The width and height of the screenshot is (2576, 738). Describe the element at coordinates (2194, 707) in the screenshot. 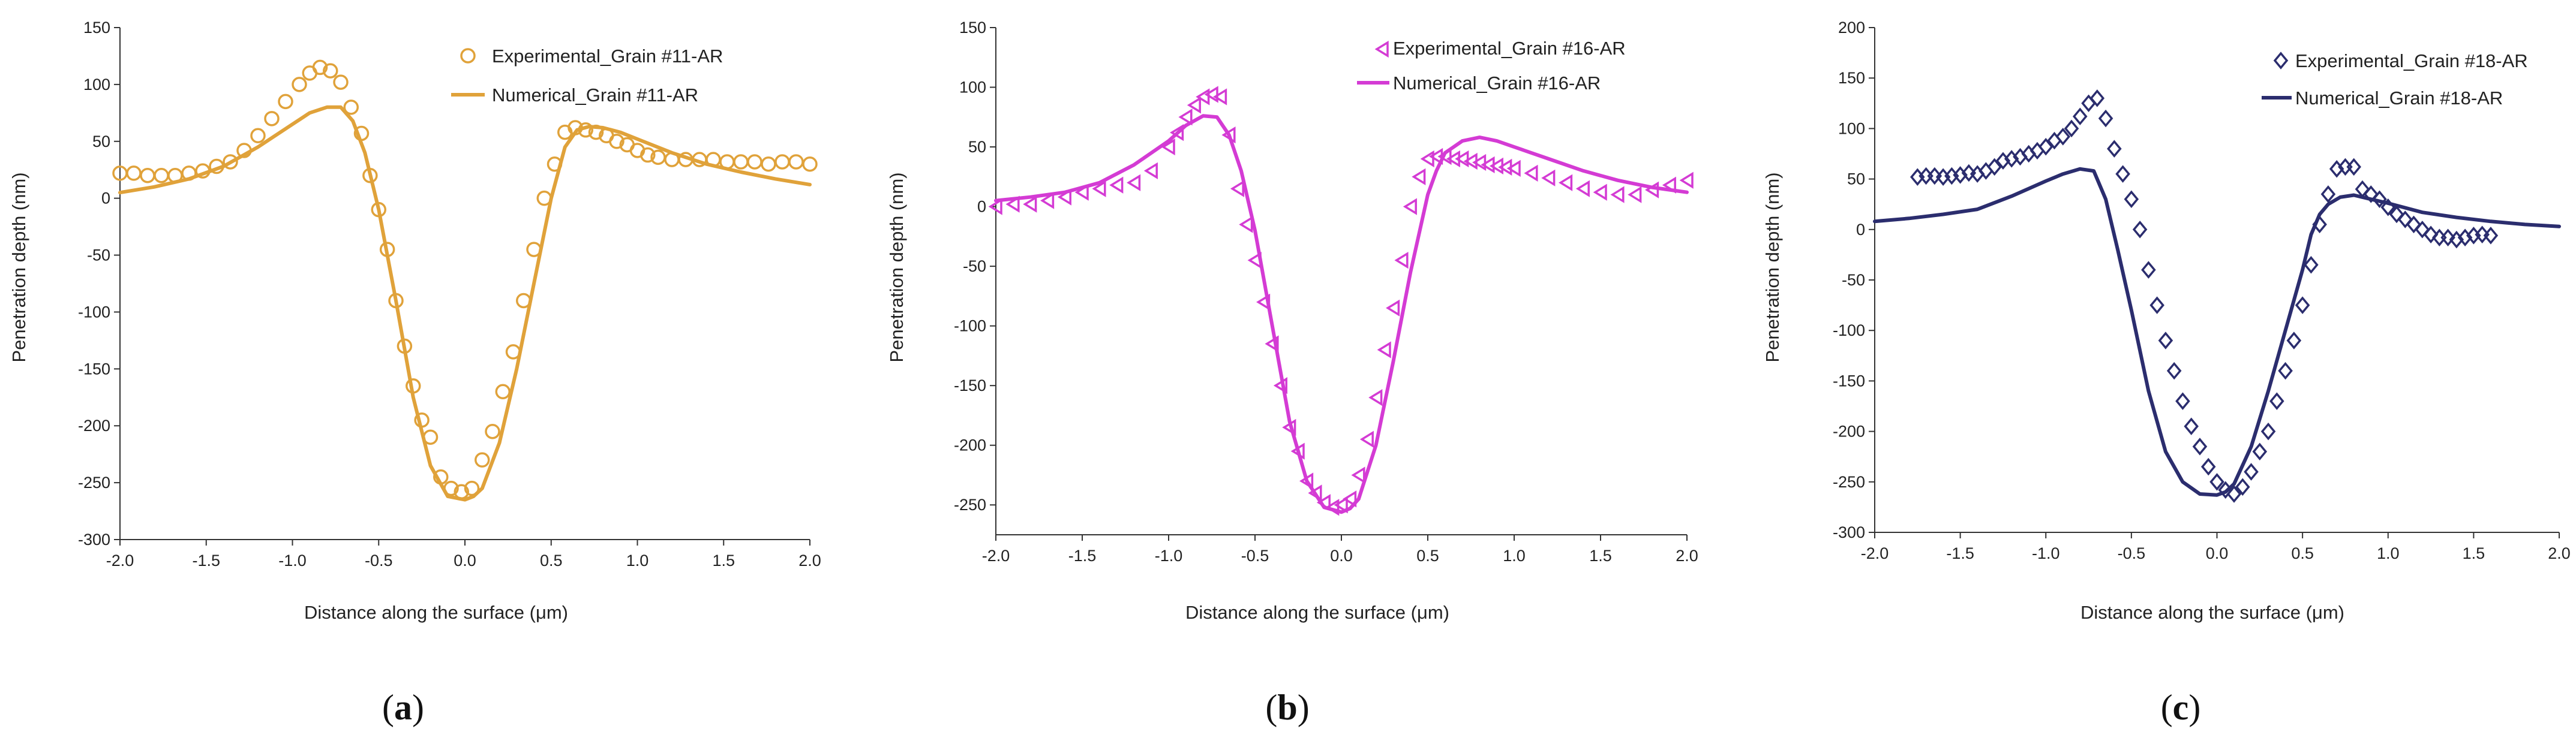

I see `panel-c-label-close-paren: )` at that location.